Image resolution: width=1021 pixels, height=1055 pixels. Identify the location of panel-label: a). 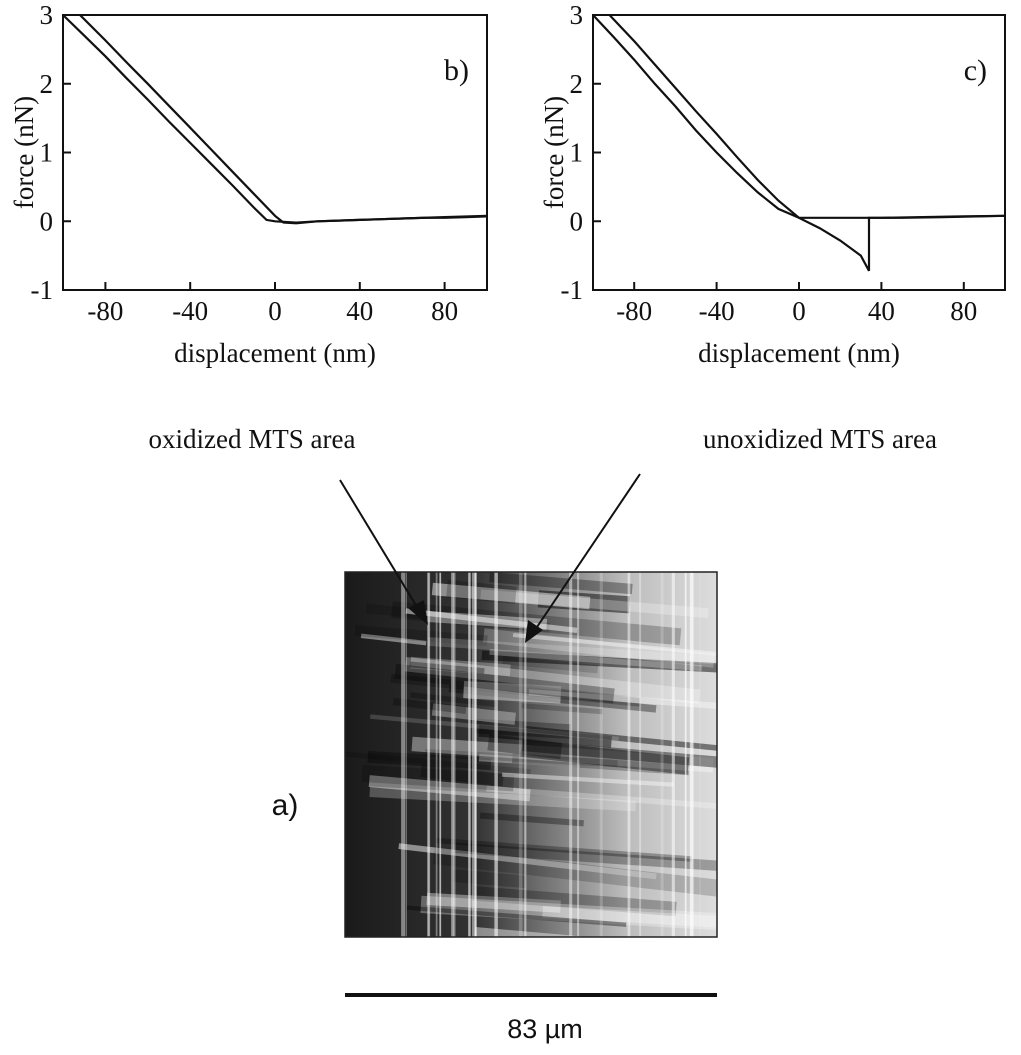
(285, 805).